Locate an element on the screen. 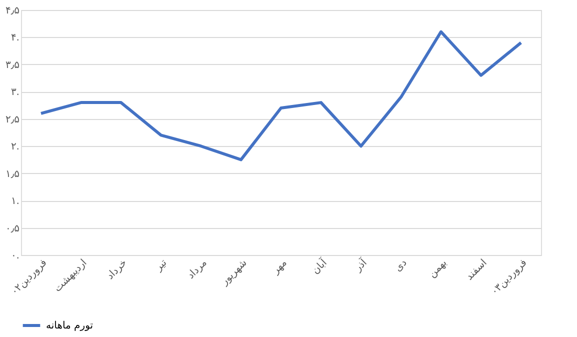  y-tick-label: ۴٫۵ is located at coordinates (13, 11).